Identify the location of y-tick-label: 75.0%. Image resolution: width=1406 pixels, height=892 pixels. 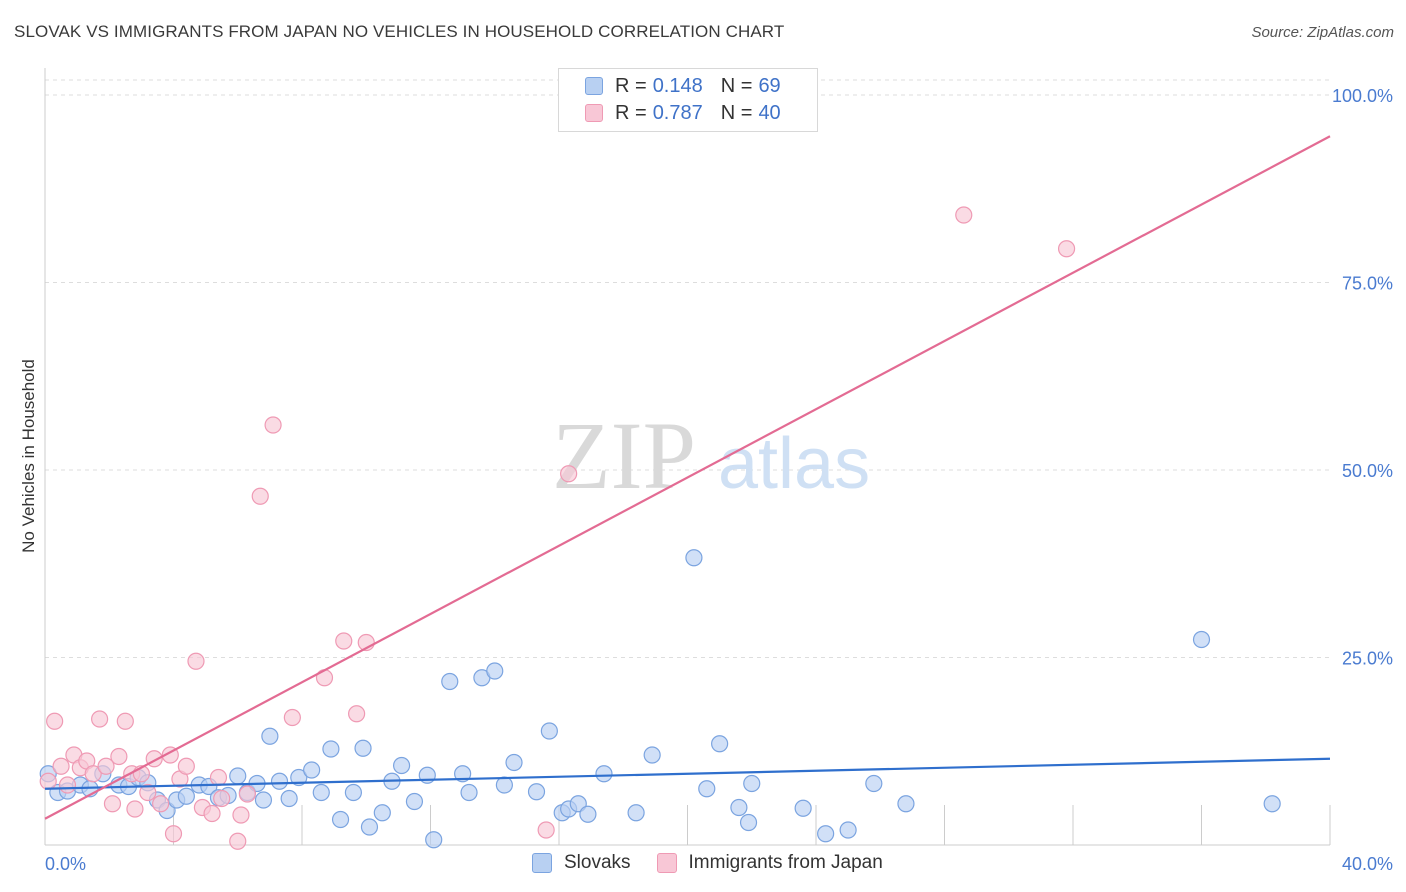
(1367, 284).